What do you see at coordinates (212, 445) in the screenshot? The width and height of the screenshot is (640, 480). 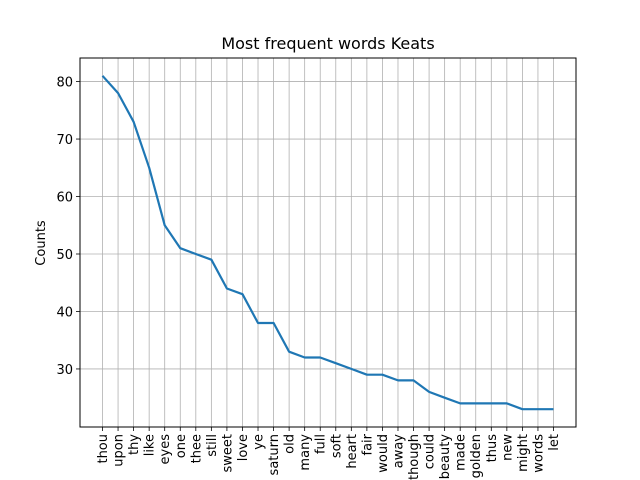 I see `x-tick-label: still` at bounding box center [212, 445].